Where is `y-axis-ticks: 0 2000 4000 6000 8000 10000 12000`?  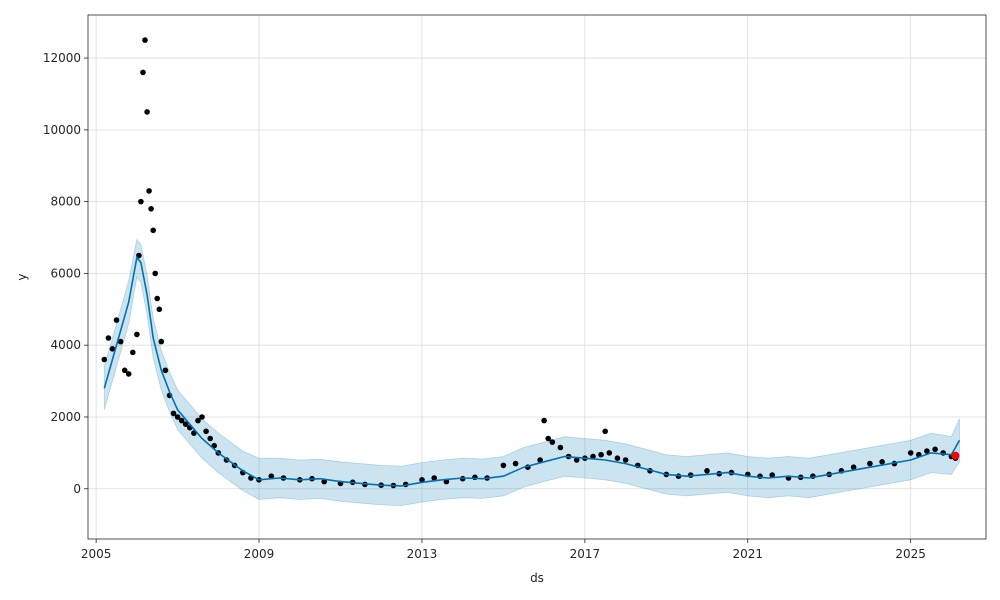
y-axis-ticks: 0 2000 4000 6000 8000 10000 12000 is located at coordinates (65, 273).